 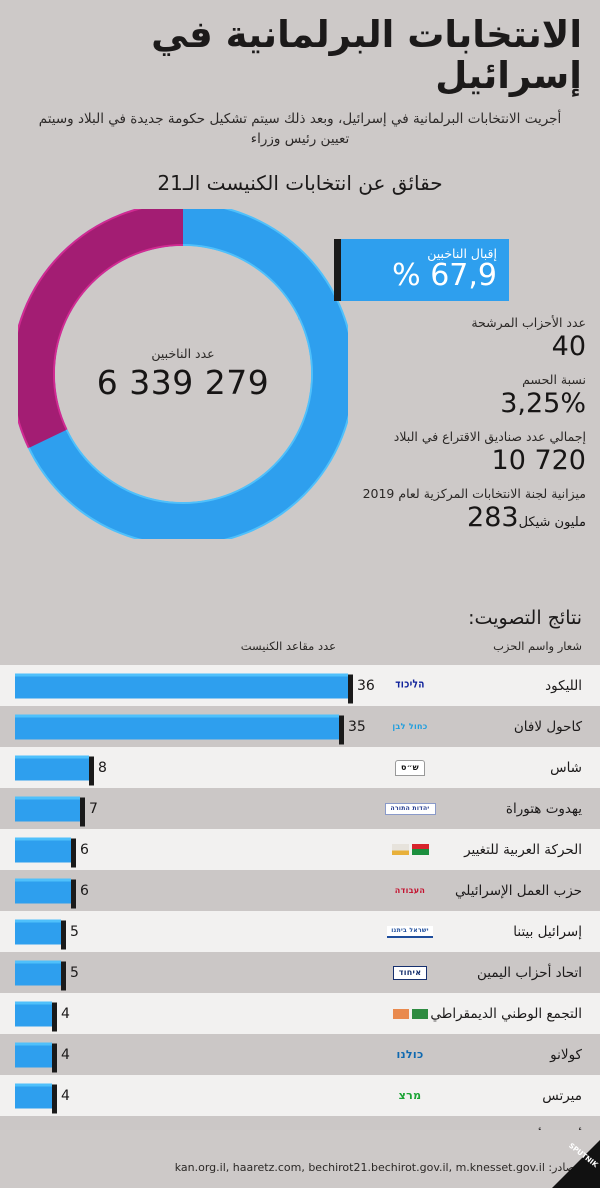 What do you see at coordinates (538, 460) in the screenshot?
I see `stat-ballot-boxes-value: 10 720` at bounding box center [538, 460].